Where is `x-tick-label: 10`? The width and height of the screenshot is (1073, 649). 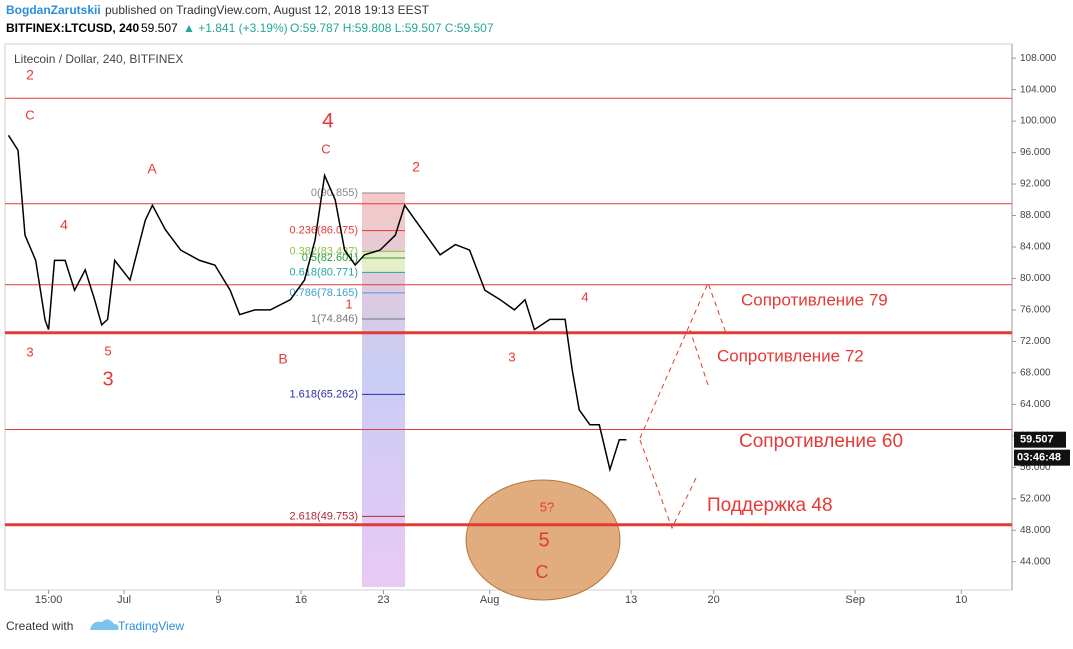
x-tick-label: 10 is located at coordinates (961, 600).